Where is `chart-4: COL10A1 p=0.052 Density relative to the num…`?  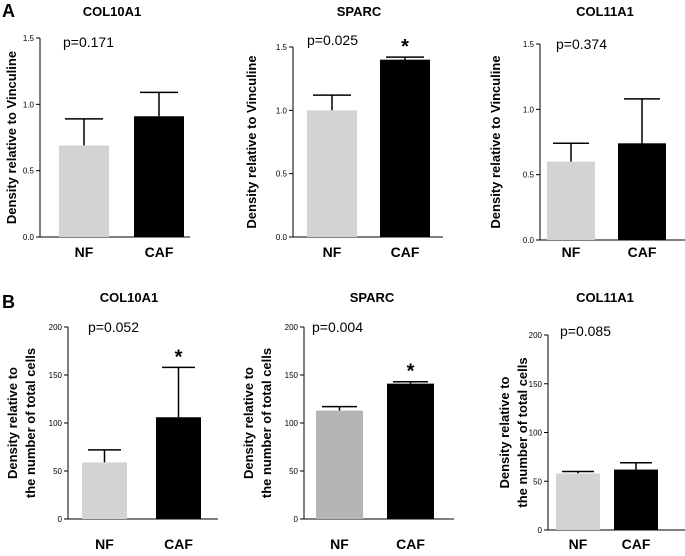 chart-4: COL10A1 p=0.052 Density relative to the num… is located at coordinates (111, 421).